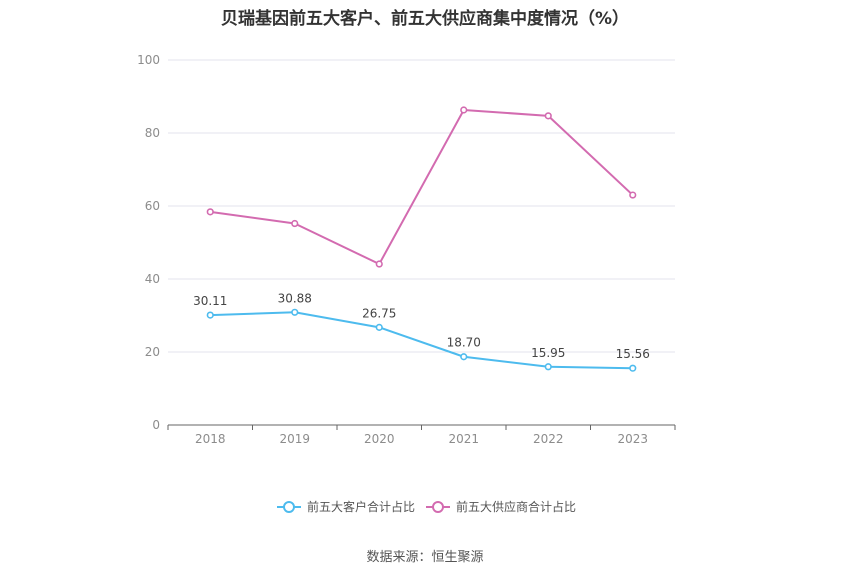  Describe the element at coordinates (516, 506) in the screenshot. I see `legend-label: 前五大供应商合计占比` at that location.